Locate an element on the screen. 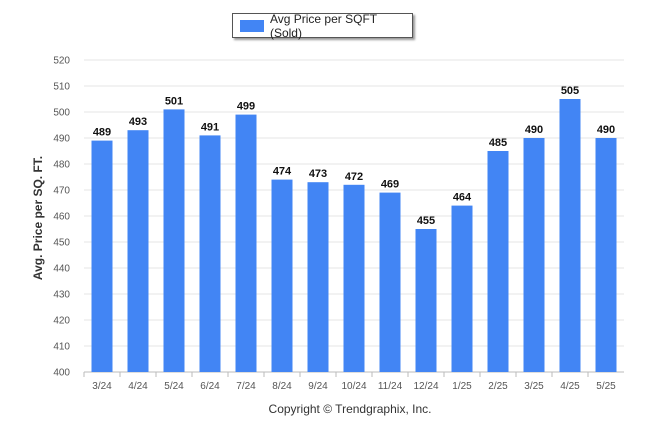 This screenshot has width=646, height=434. chart-legend: Avg Price per SQFT (Sold) is located at coordinates (322, 25).